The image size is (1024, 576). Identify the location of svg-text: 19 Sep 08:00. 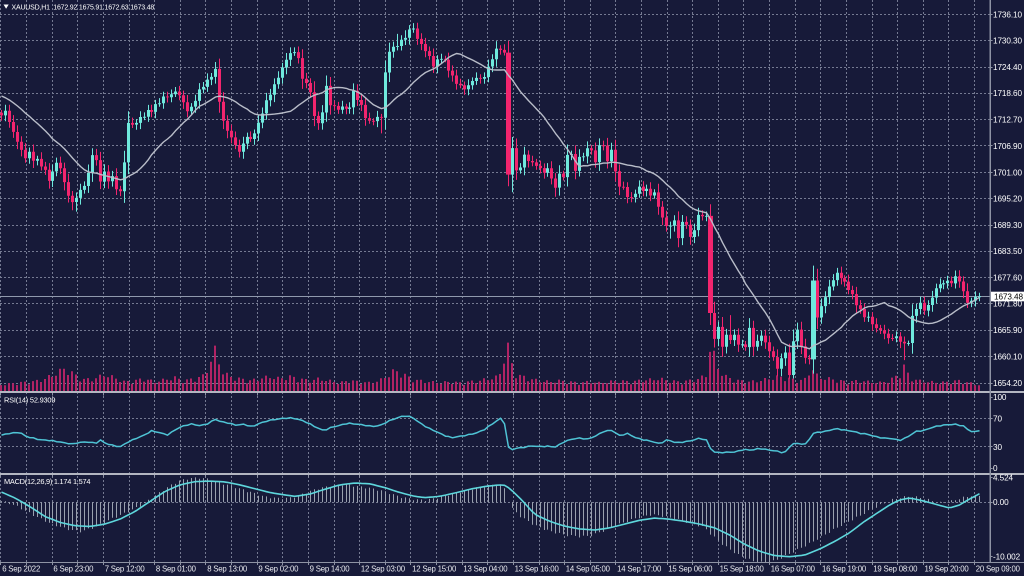
(895, 569).